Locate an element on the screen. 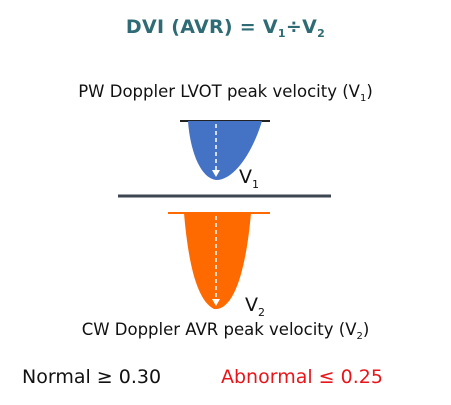 Image resolution: width=451 pixels, height=405 pixels. normal-threshold: Normal ≥ 0.30 is located at coordinates (92, 377).